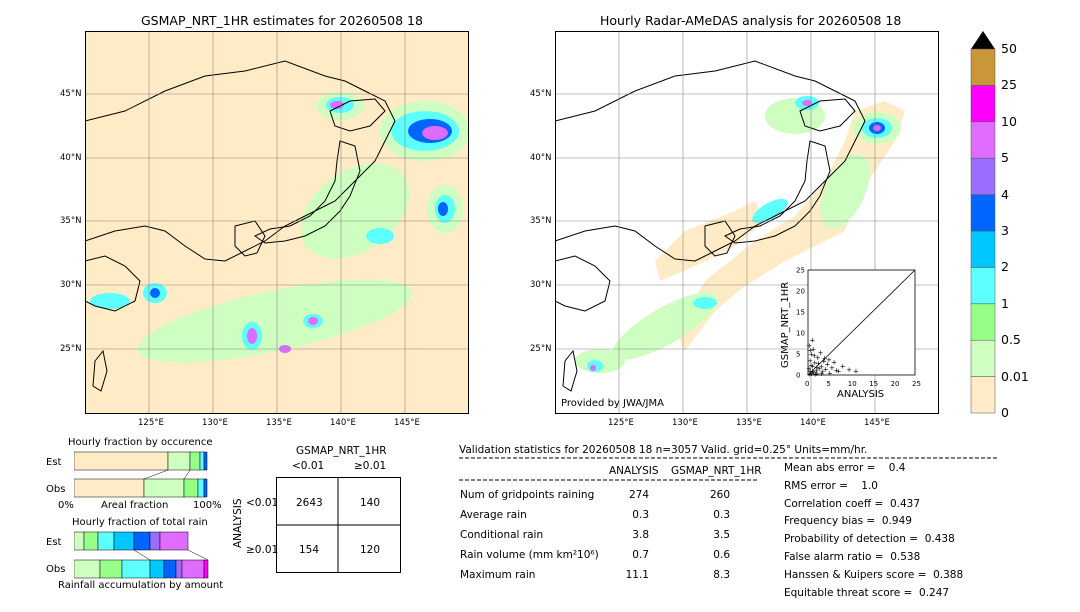 This screenshot has height=612, width=1080. What do you see at coordinates (66, 505) in the screenshot?
I see `axis-left-label: 0%` at bounding box center [66, 505].